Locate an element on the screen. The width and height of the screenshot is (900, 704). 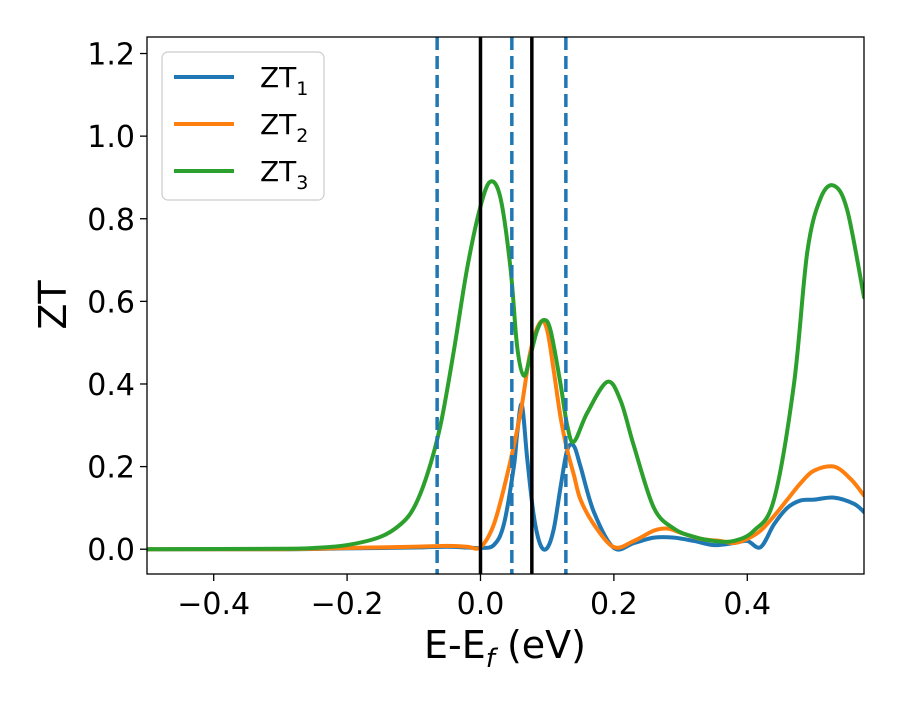
legend-box is located at coordinates (243, 126).